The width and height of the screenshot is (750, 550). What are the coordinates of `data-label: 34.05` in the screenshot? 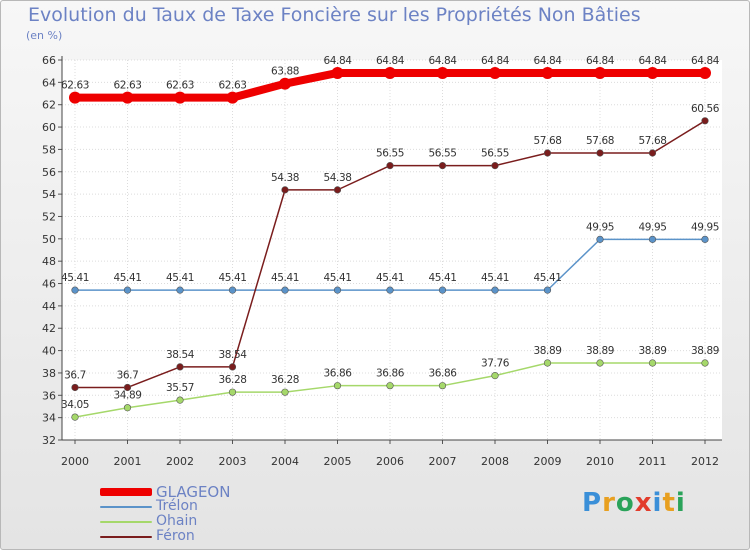 It's located at (75, 405).